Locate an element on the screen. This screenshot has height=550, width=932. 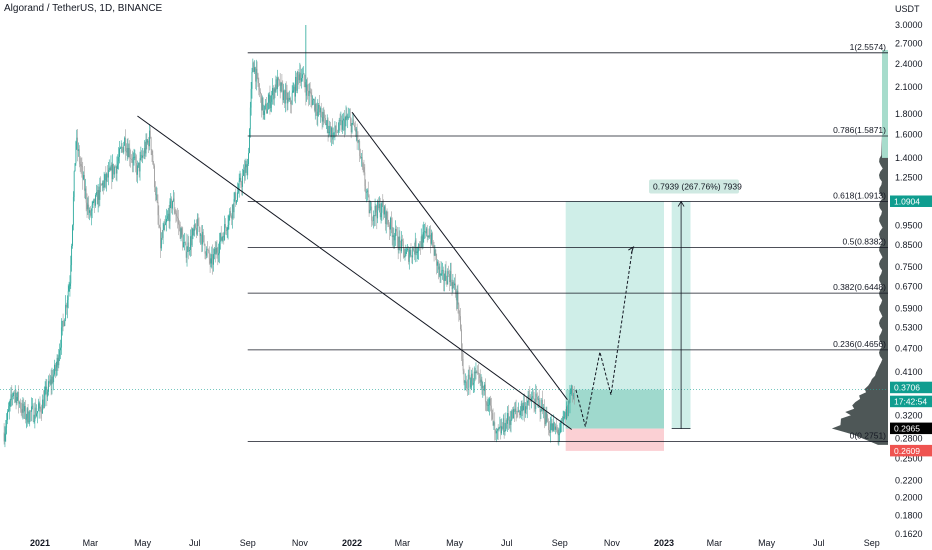
price-tick-label: 0.5300 is located at coordinates (909, 327).